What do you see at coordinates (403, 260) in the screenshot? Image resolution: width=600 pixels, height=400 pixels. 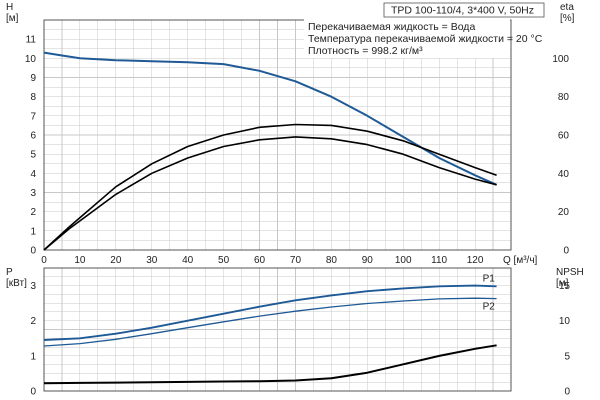 I see `top-x-tick-label: 100` at bounding box center [403, 260].